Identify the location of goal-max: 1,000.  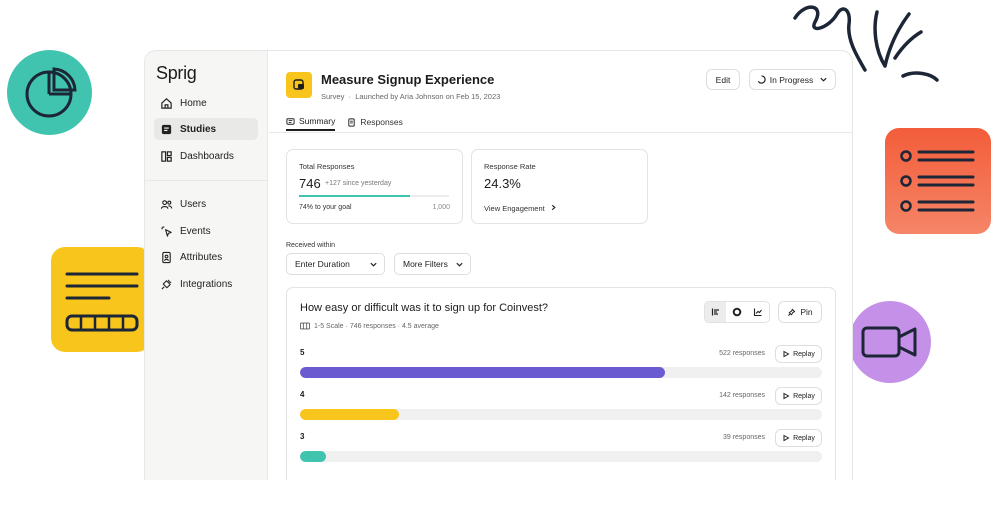
(441, 207).